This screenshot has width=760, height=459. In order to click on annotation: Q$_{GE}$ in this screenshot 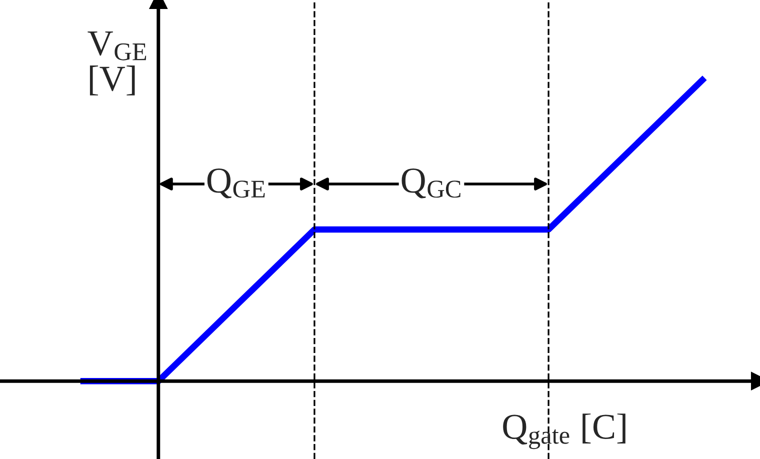, I will do `click(236, 183)`.